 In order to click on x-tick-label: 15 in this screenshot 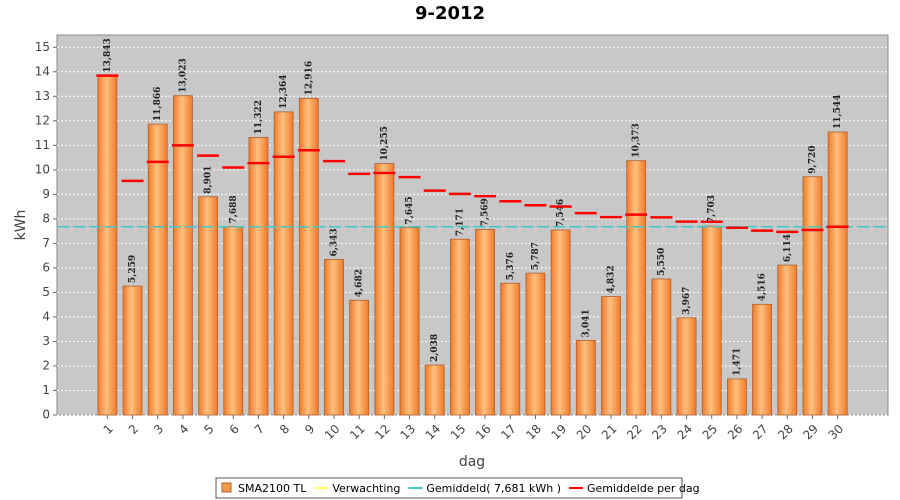, I will do `click(458, 432)`.